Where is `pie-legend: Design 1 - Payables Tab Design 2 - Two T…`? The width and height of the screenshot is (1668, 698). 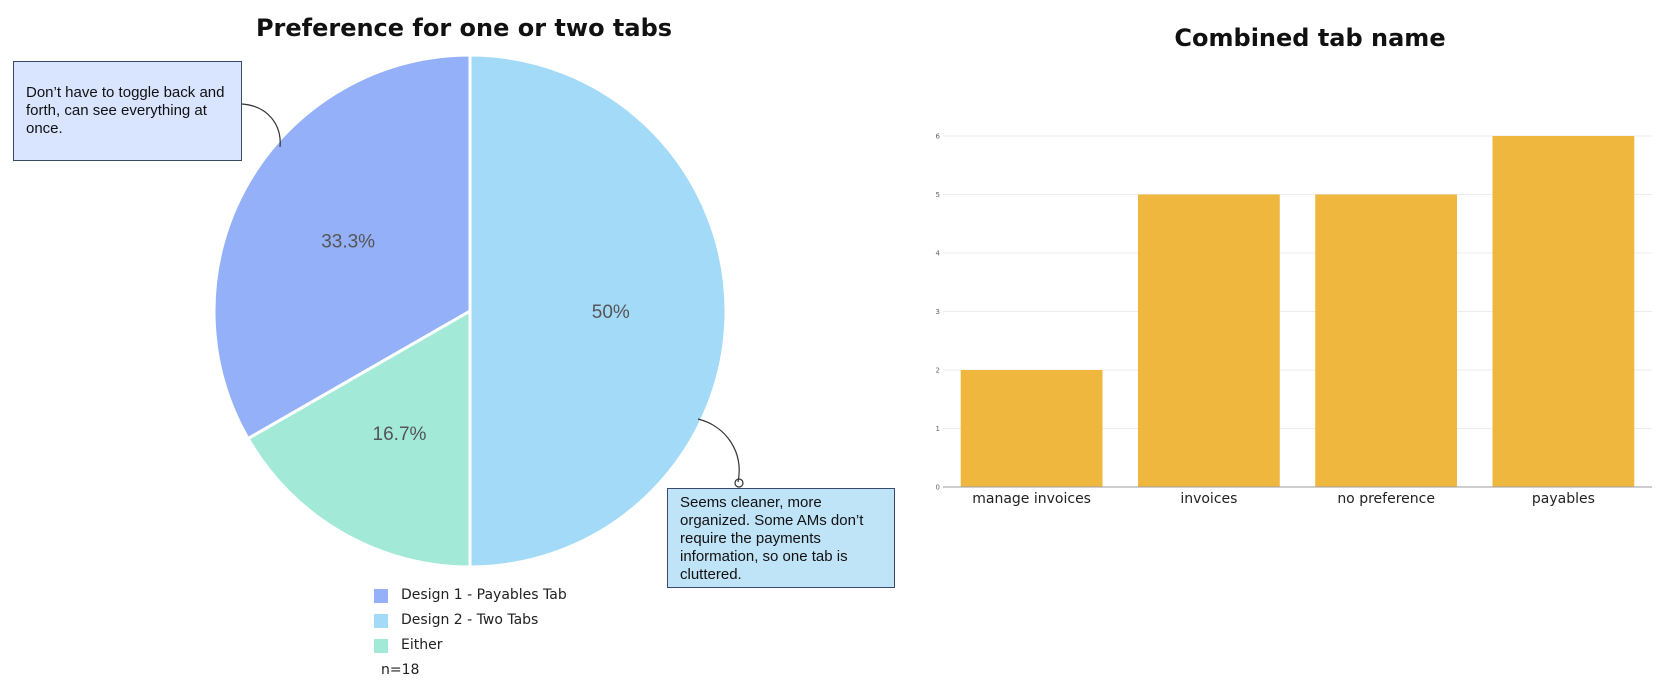
pie-legend: Design 1 - Payables Tab Design 2 - Two T… is located at coordinates (470, 632).